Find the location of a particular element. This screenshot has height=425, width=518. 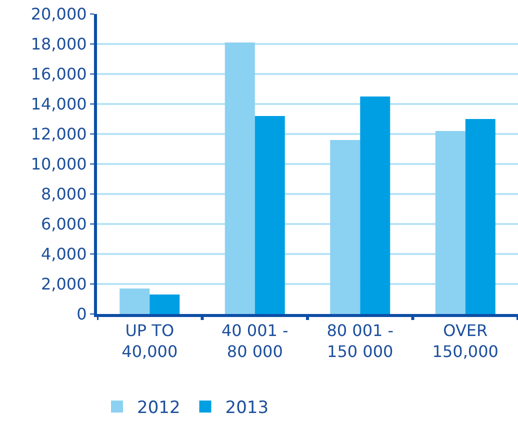

y-tick-label: 16,000 is located at coordinates (58, 74).